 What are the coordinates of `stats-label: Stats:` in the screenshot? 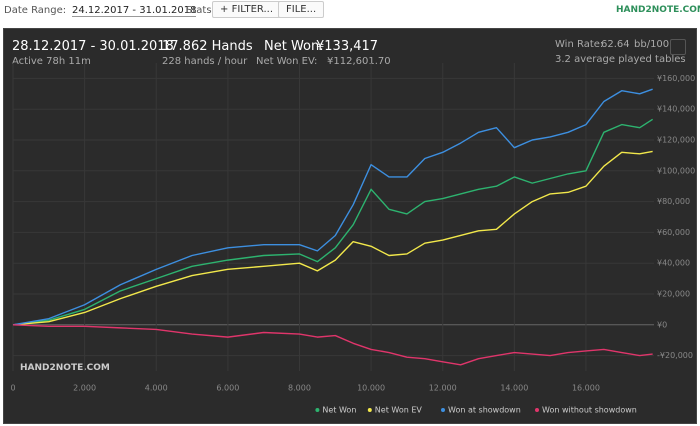 It's located at (200, 10).